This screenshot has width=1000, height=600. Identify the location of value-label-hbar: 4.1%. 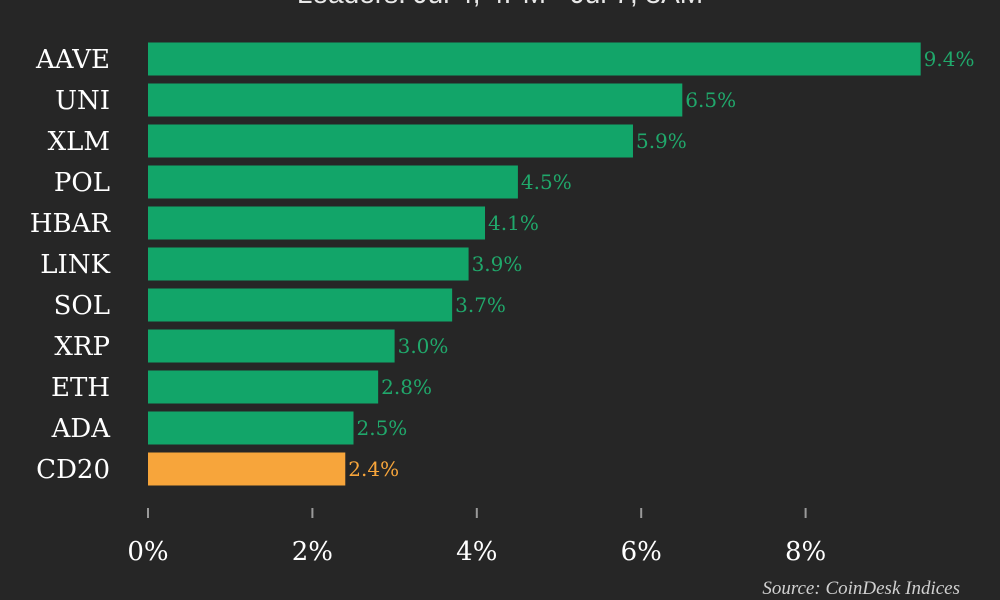
(513, 223).